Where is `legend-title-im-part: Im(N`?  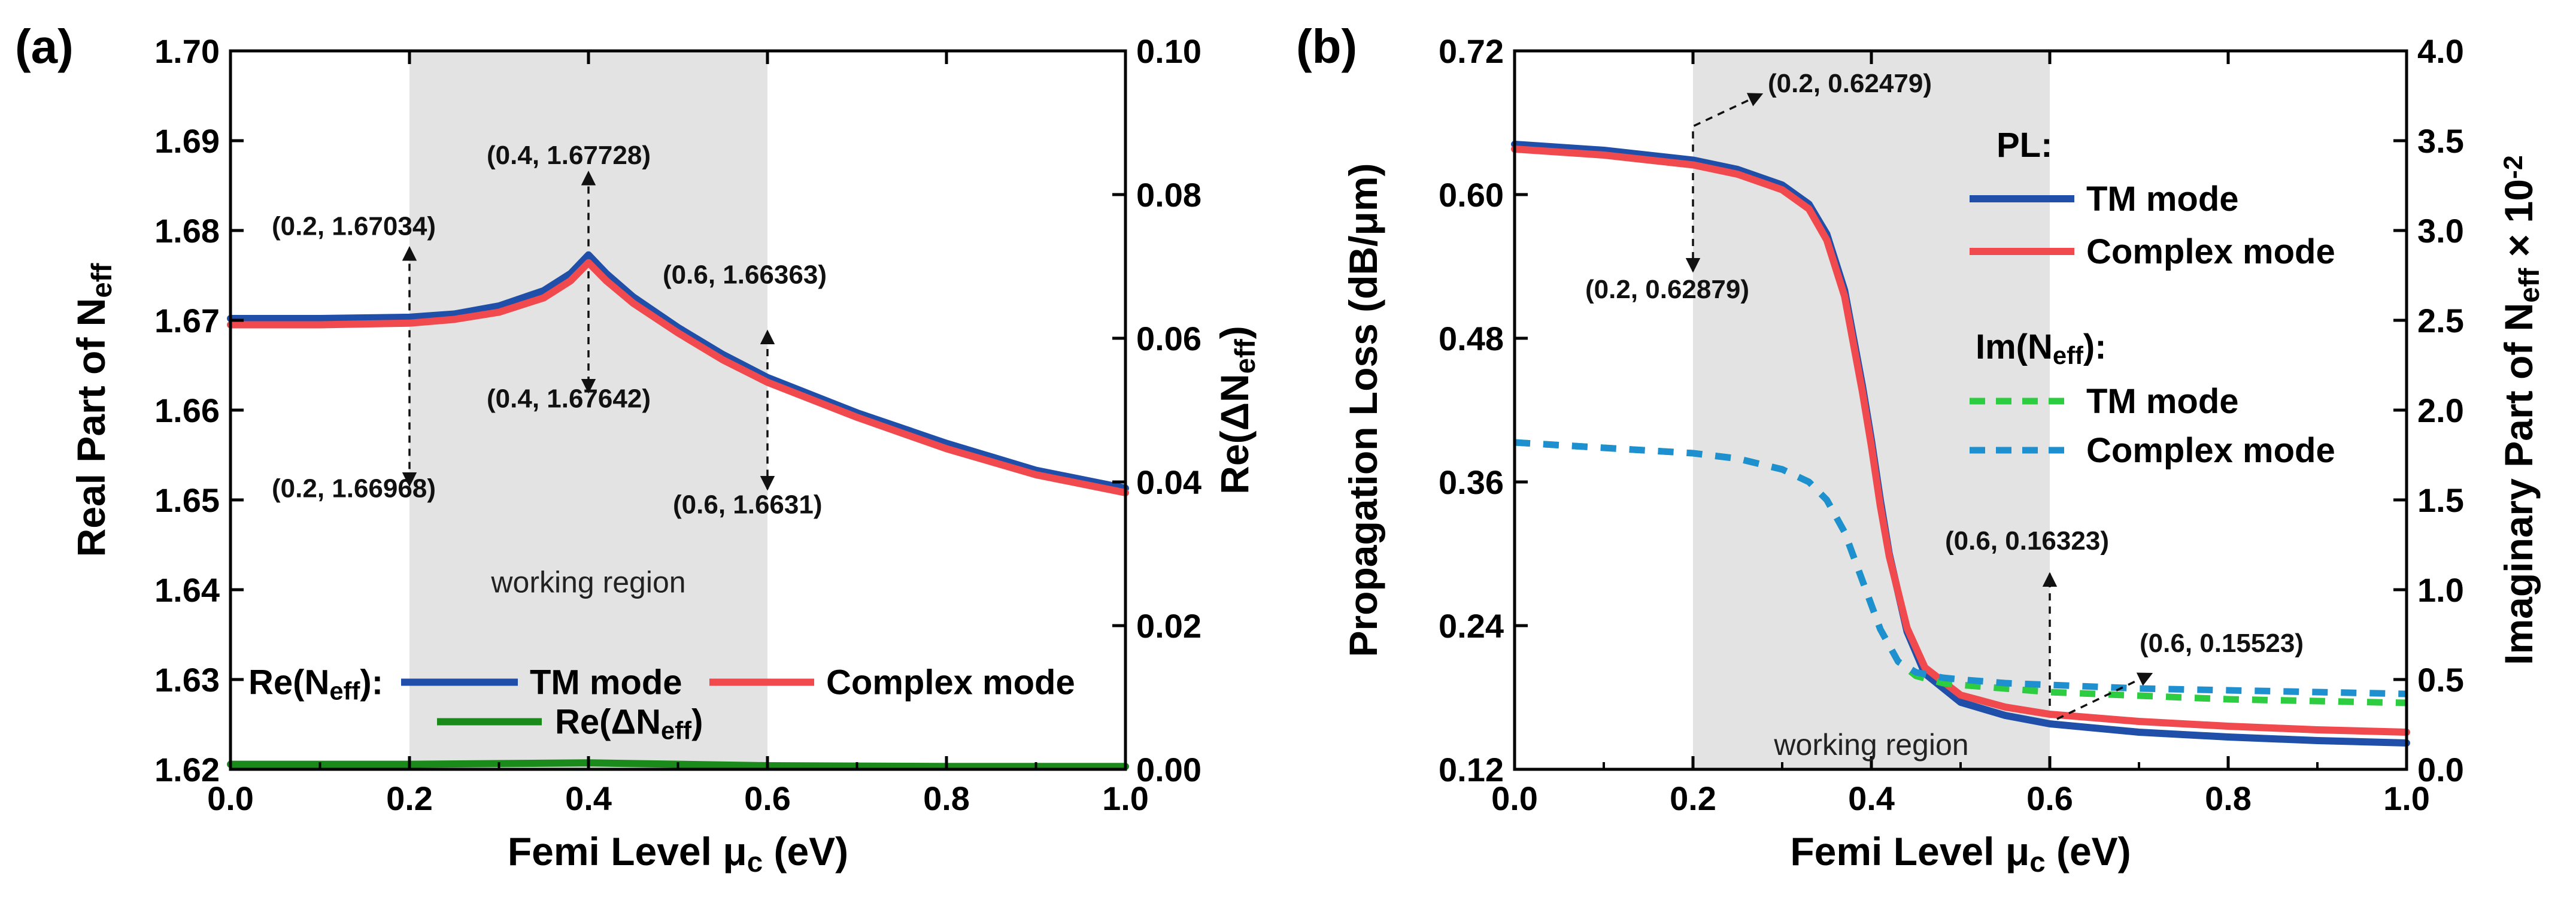 legend-title-im-part: Im(N is located at coordinates (2014, 346).